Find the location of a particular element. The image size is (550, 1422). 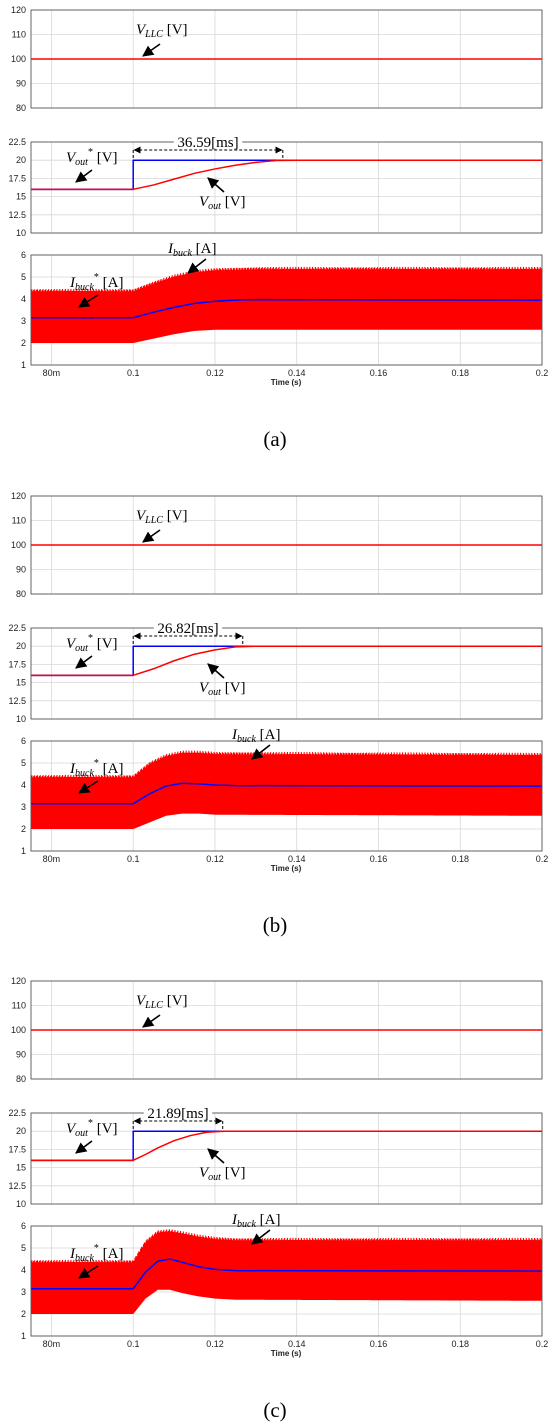

subfigure-caption: (b) is located at coordinates (275, 925).